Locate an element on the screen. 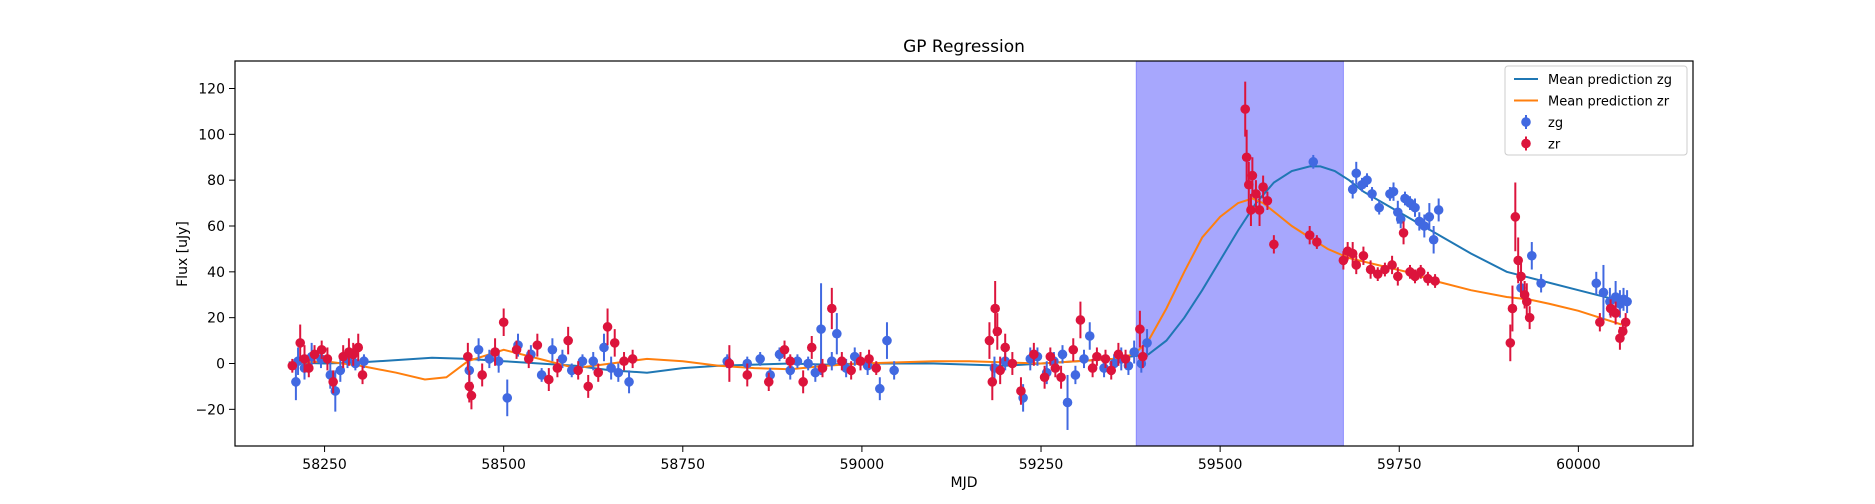 This screenshot has height=504, width=1875. y-tick-label: 40 is located at coordinates (216, 273).